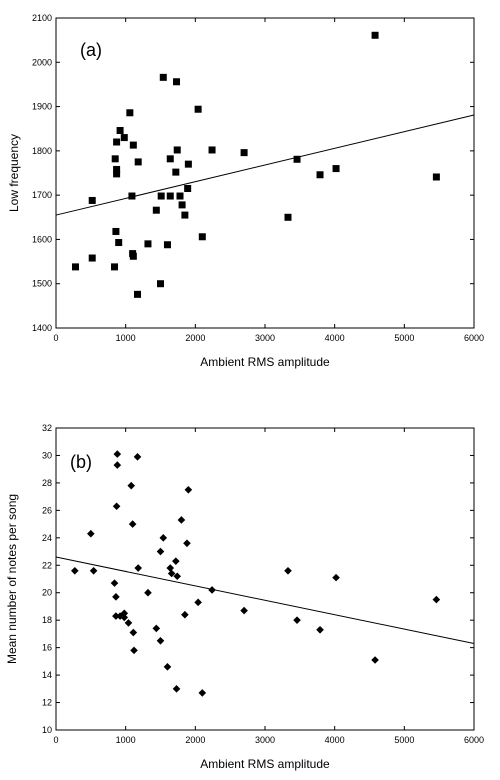 The height and width of the screenshot is (780, 500). Describe the element at coordinates (47, 648) in the screenshot. I see `y-tick-label: 16` at that location.